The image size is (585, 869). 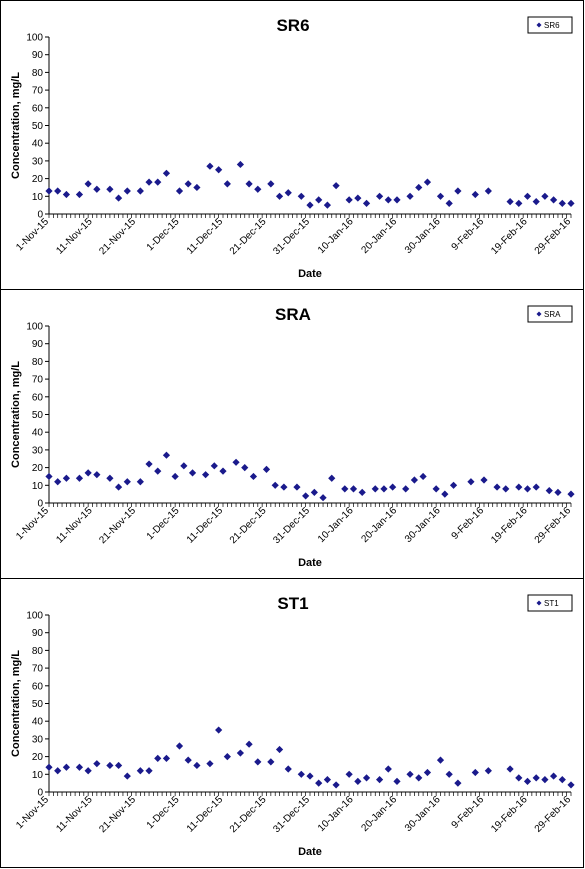 I want to click on y-tick-label: 0, so click(x=40, y=215).